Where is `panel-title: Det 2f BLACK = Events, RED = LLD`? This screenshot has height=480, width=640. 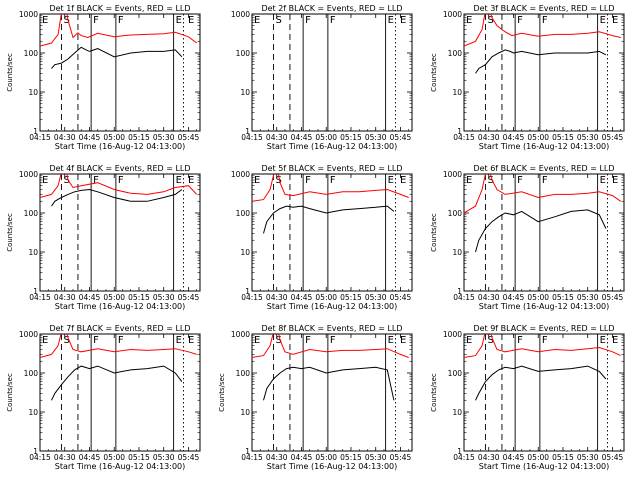 panel-title: Det 2f BLACK = Events, RED = LLD is located at coordinates (331, 8).